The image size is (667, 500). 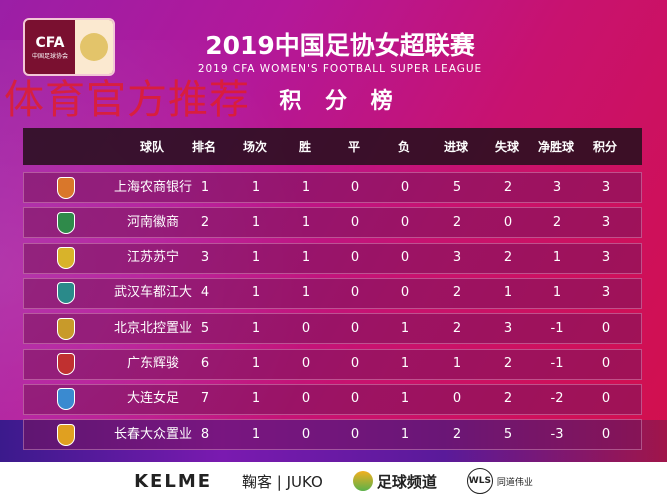 What do you see at coordinates (362, 481) in the screenshot?
I see `ftv-icon` at bounding box center [362, 481].